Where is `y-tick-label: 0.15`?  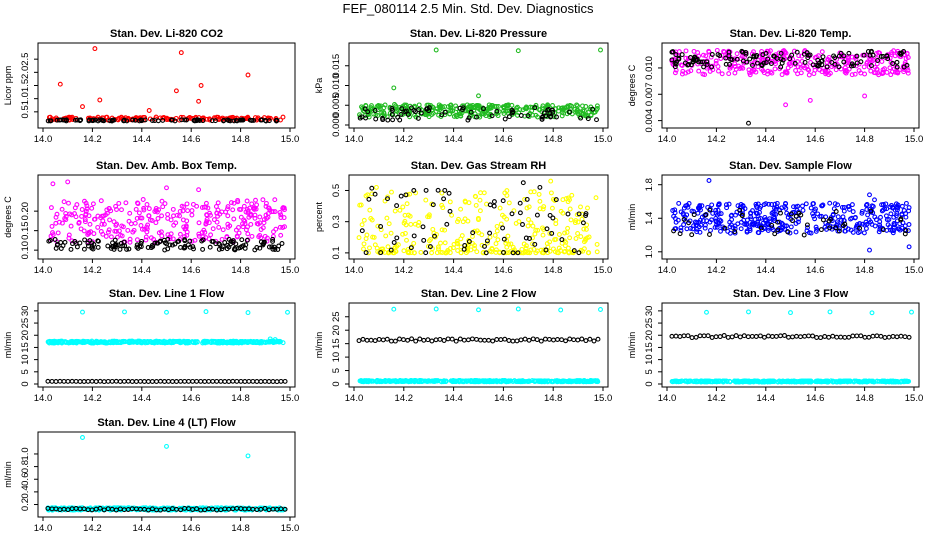 y-tick-label: 0.15 is located at coordinates (25, 230).